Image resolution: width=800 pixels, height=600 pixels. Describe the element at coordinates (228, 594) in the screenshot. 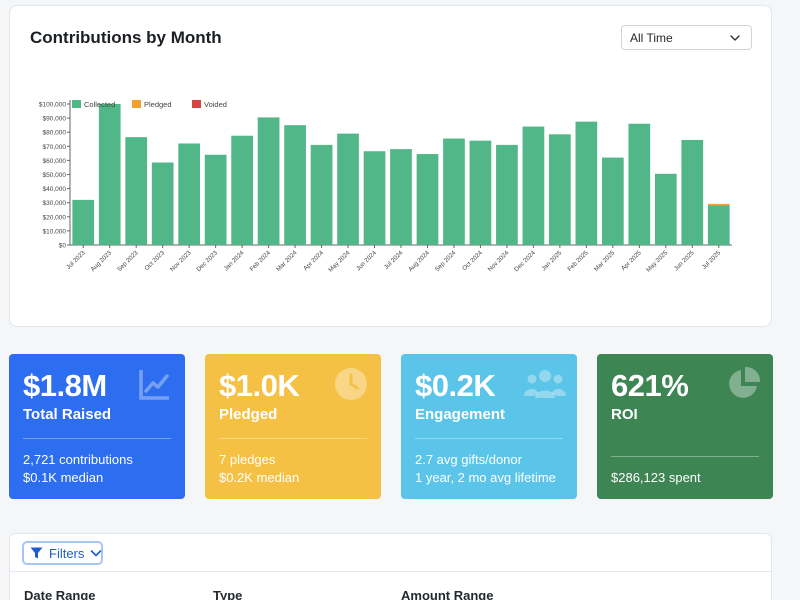

I see `filter-heading-type: Type` at that location.